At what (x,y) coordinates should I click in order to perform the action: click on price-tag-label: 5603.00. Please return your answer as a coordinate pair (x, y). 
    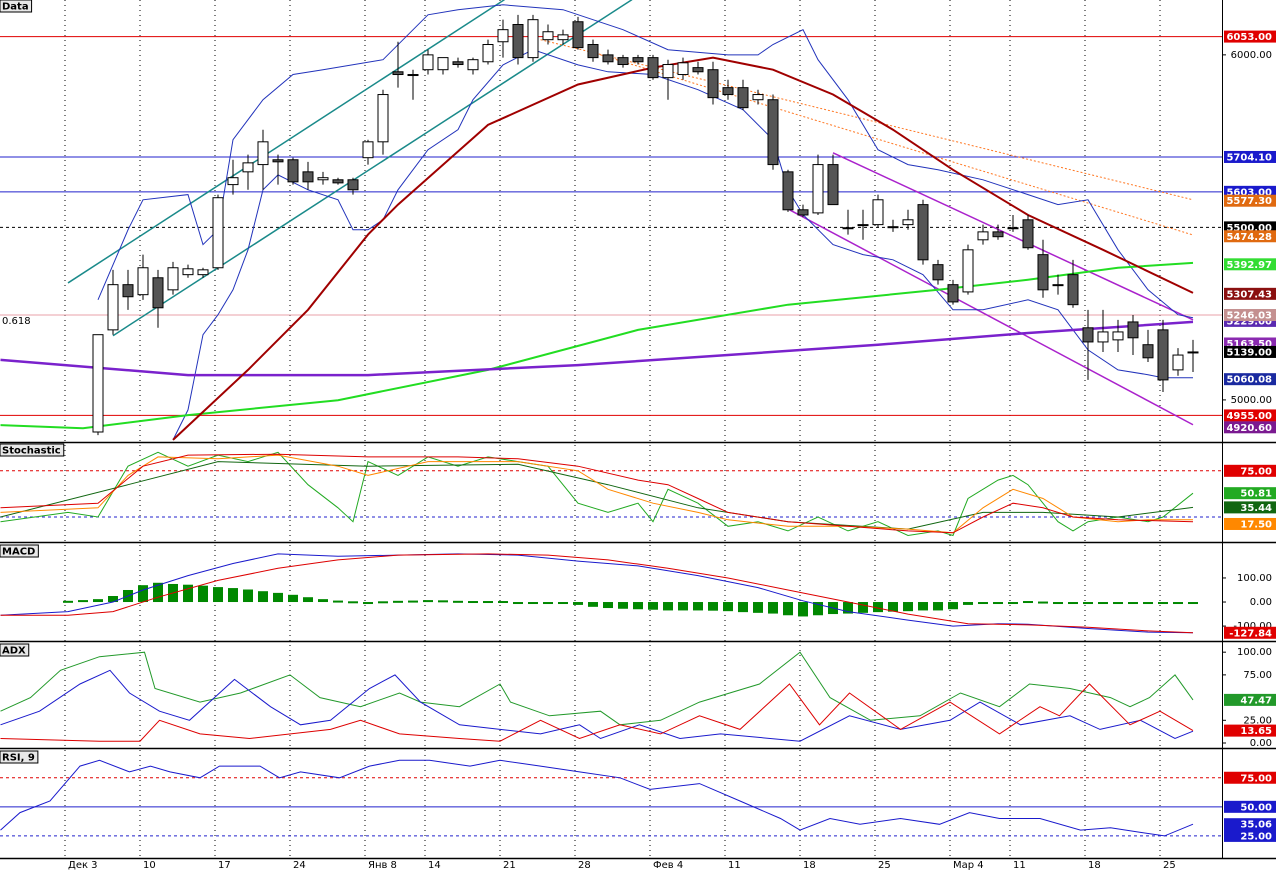
    Looking at the image, I should click on (1249, 192).